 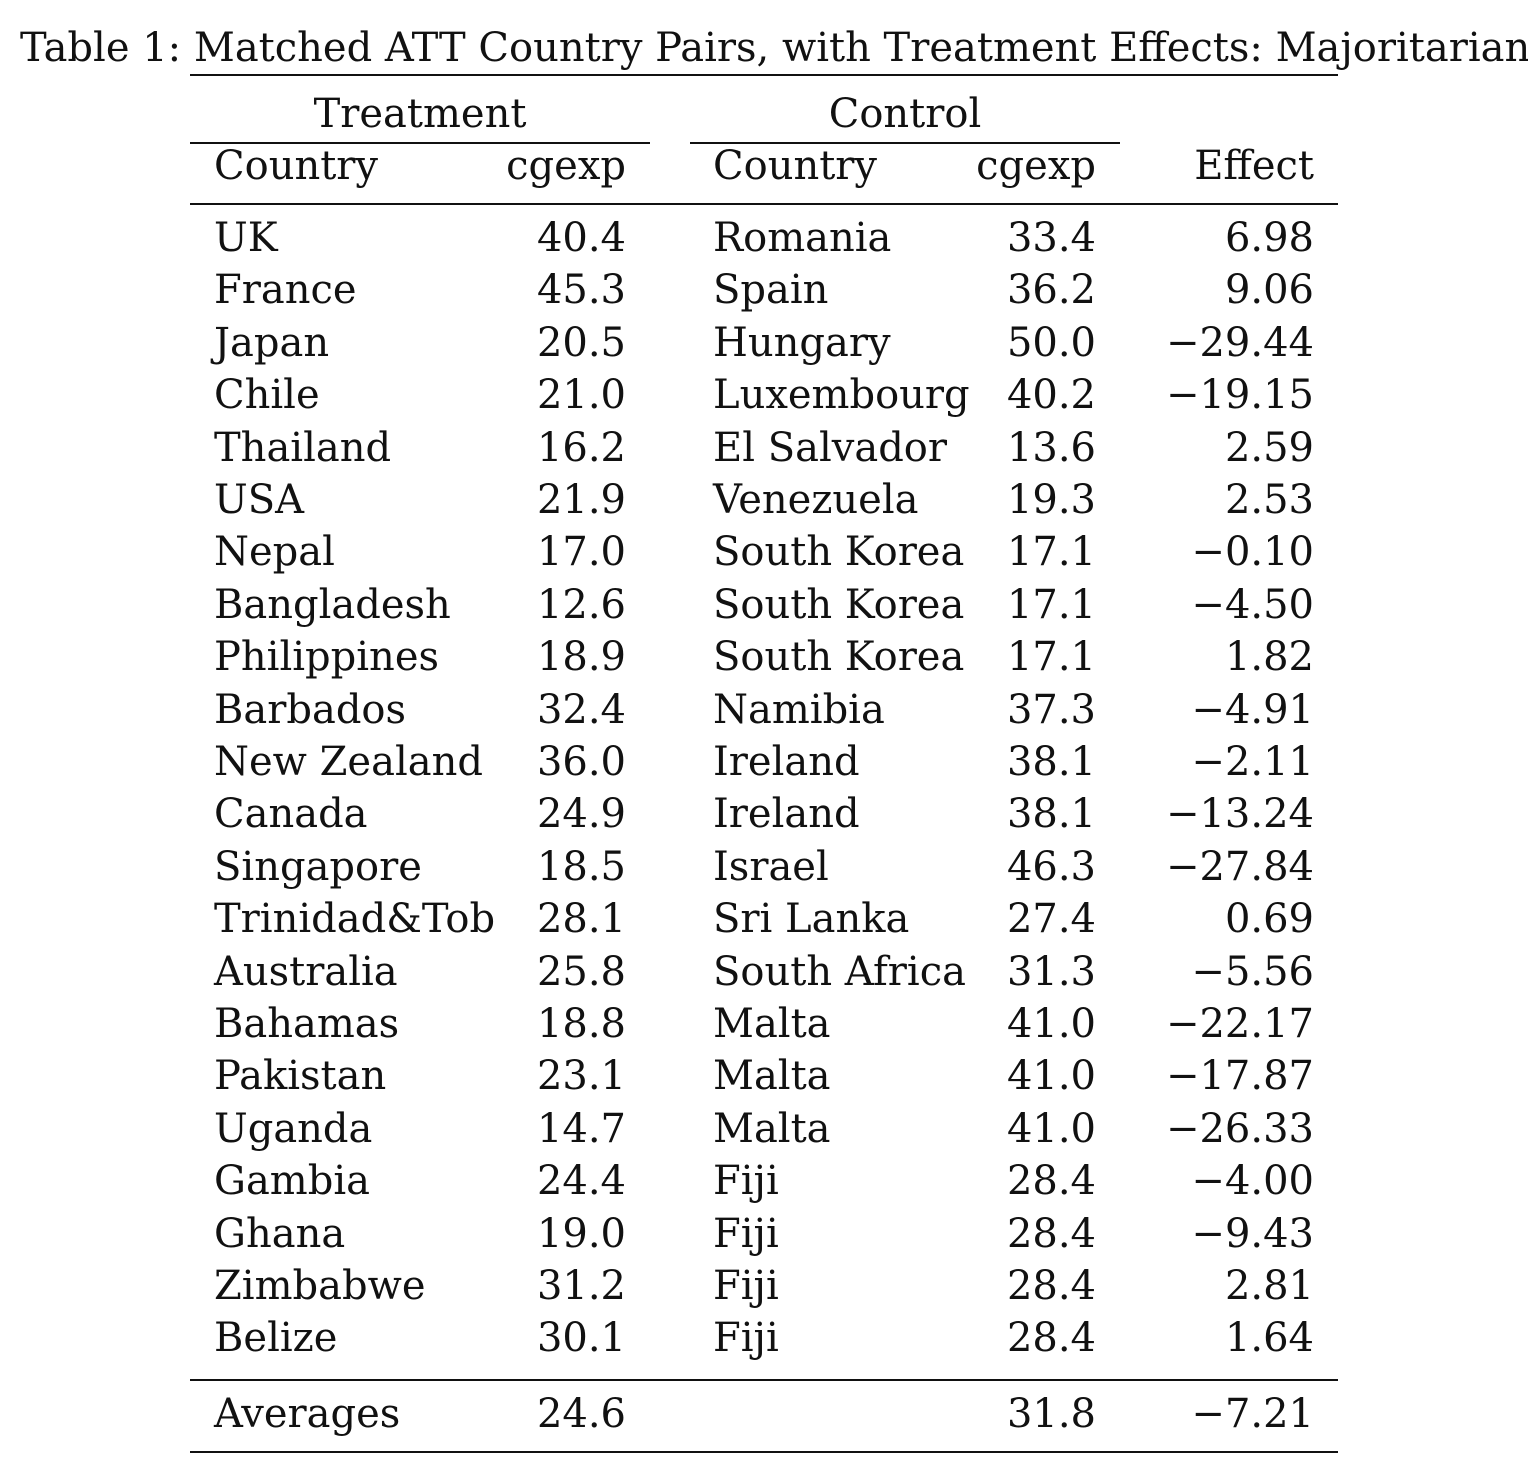 What do you see at coordinates (1252, 604) in the screenshot?
I see `cell-effect: −4.50` at bounding box center [1252, 604].